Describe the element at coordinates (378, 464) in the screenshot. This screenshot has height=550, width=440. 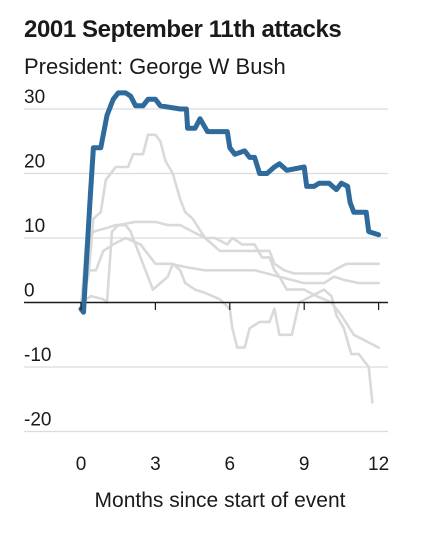
I see `x-tick-label-12: 12` at that location.